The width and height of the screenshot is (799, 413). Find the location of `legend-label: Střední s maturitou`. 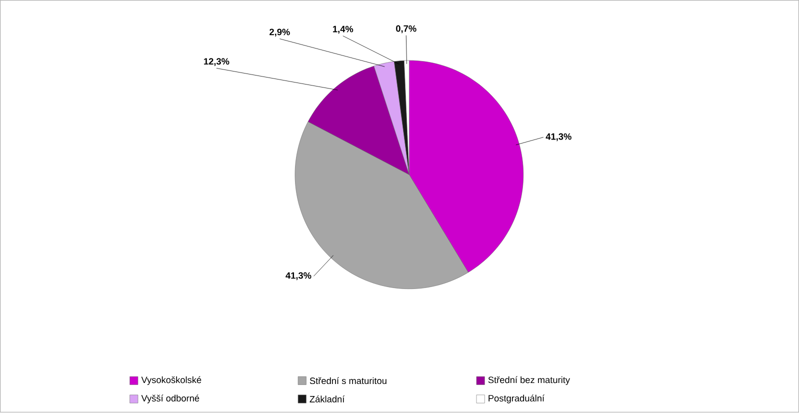

legend-label: Střední s maturitou is located at coordinates (348, 380).